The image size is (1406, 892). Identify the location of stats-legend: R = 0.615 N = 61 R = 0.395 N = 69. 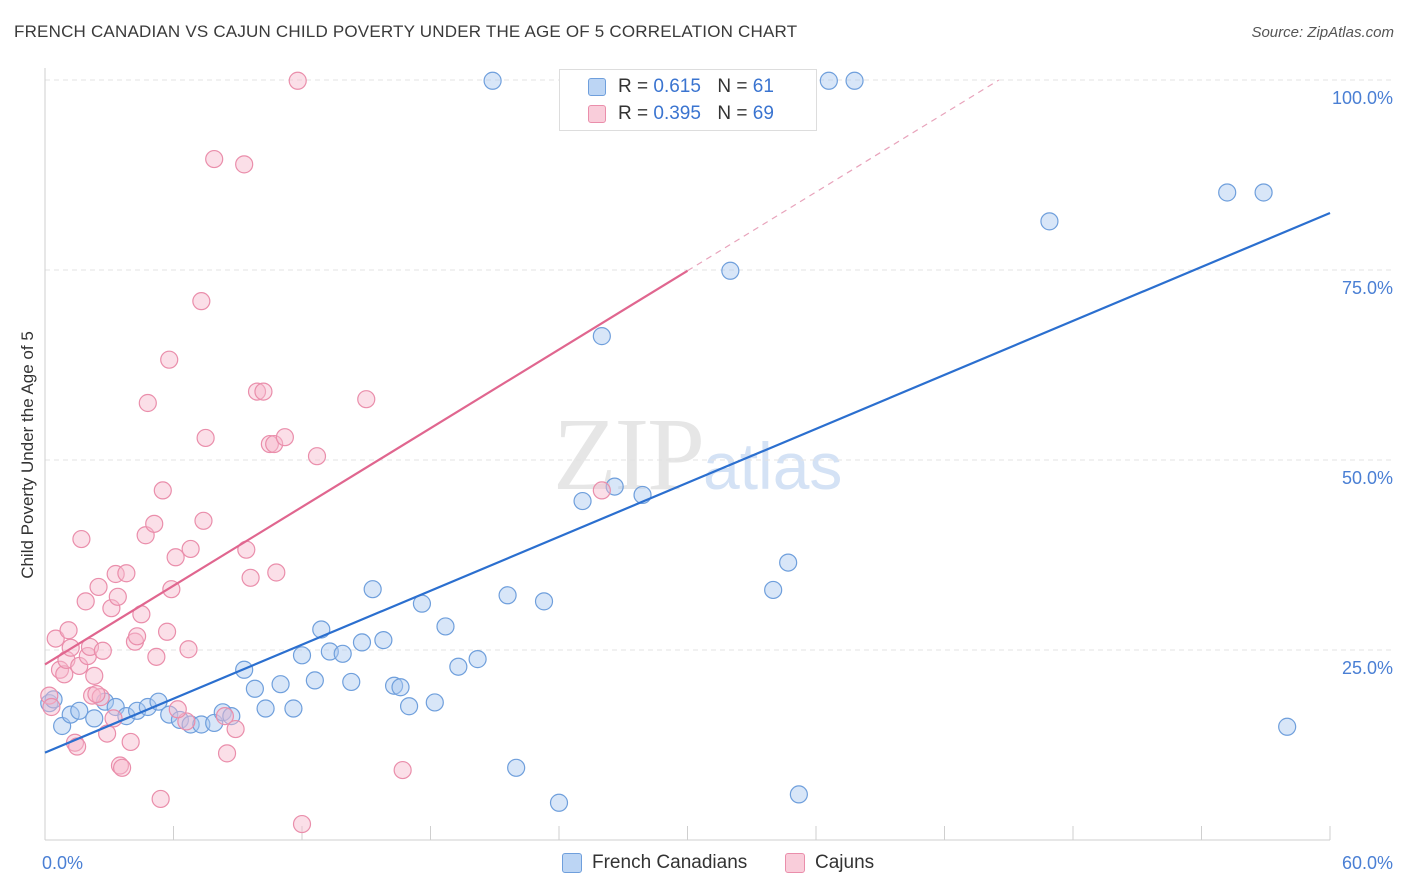
(688, 100).